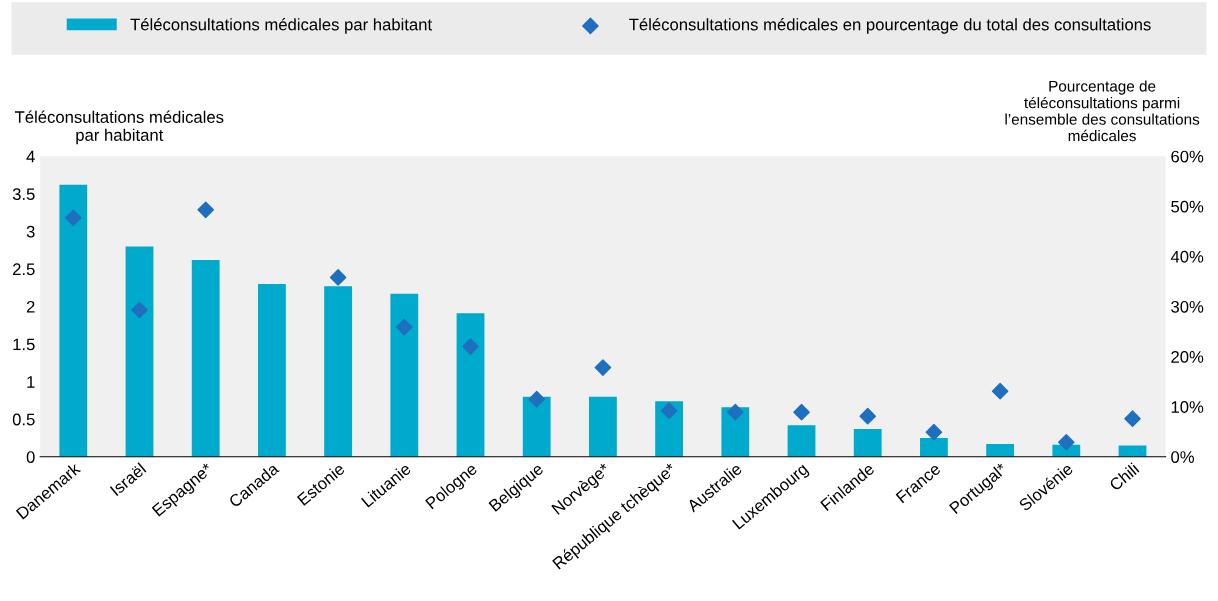 The height and width of the screenshot is (601, 1218). I want to click on y-tick-label: 0, so click(30, 457).